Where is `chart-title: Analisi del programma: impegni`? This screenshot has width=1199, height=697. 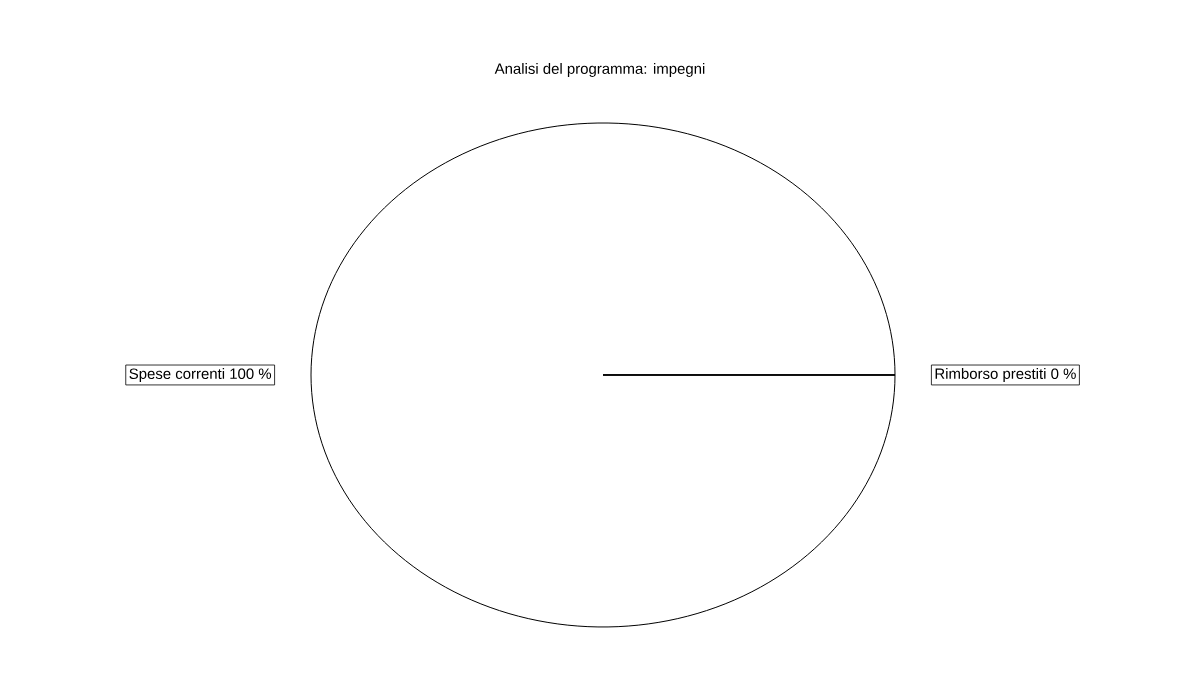
chart-title: Analisi del programma: impegni is located at coordinates (599, 70).